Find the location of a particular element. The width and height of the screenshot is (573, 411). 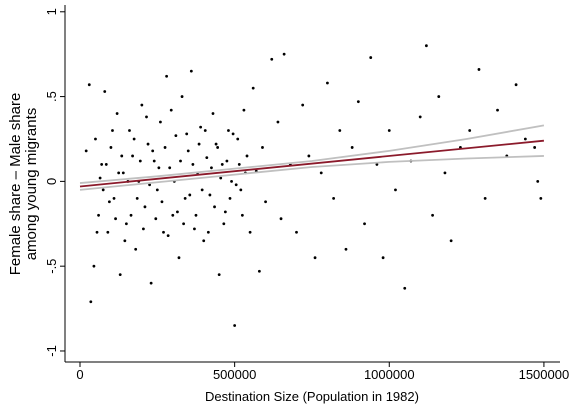

x-tick-label: 1000000 is located at coordinates (389, 374).